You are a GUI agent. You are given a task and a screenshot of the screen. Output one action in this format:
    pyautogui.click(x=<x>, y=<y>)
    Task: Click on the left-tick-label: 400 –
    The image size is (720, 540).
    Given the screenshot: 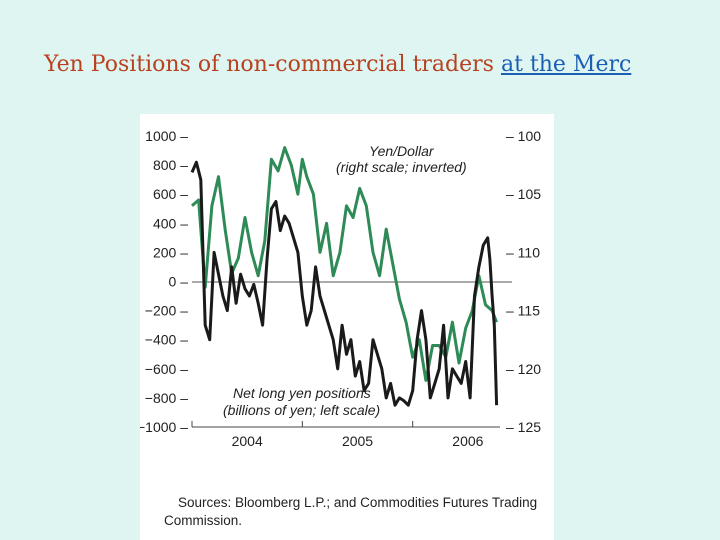 What is the action you would take?
    pyautogui.click(x=170, y=223)
    